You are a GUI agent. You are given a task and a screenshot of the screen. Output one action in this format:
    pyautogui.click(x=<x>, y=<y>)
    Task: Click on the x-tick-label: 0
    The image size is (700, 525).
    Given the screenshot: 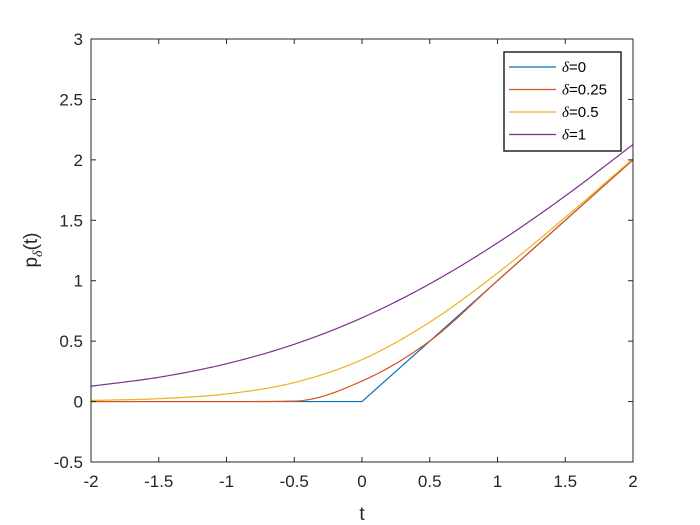 What is the action you would take?
    pyautogui.click(x=361, y=481)
    